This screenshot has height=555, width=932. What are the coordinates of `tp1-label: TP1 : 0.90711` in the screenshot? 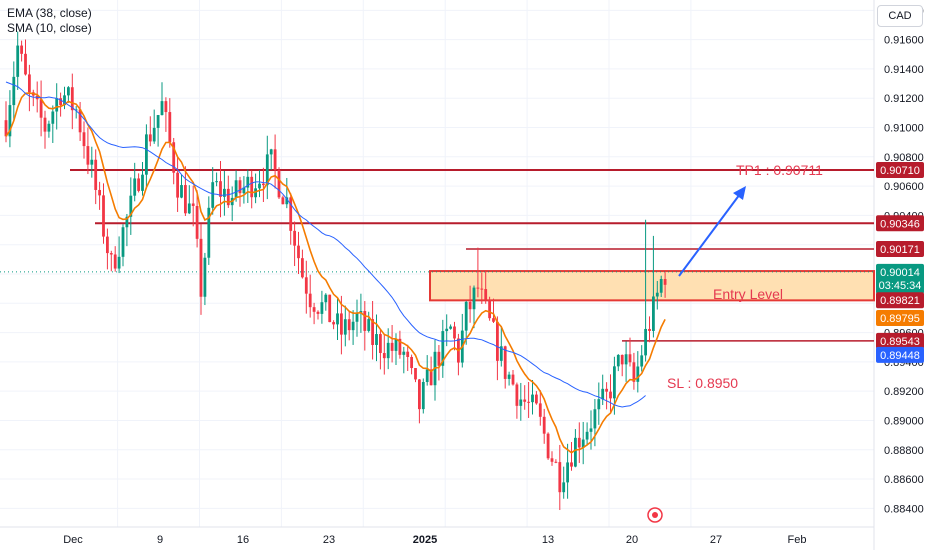 It's located at (779, 170).